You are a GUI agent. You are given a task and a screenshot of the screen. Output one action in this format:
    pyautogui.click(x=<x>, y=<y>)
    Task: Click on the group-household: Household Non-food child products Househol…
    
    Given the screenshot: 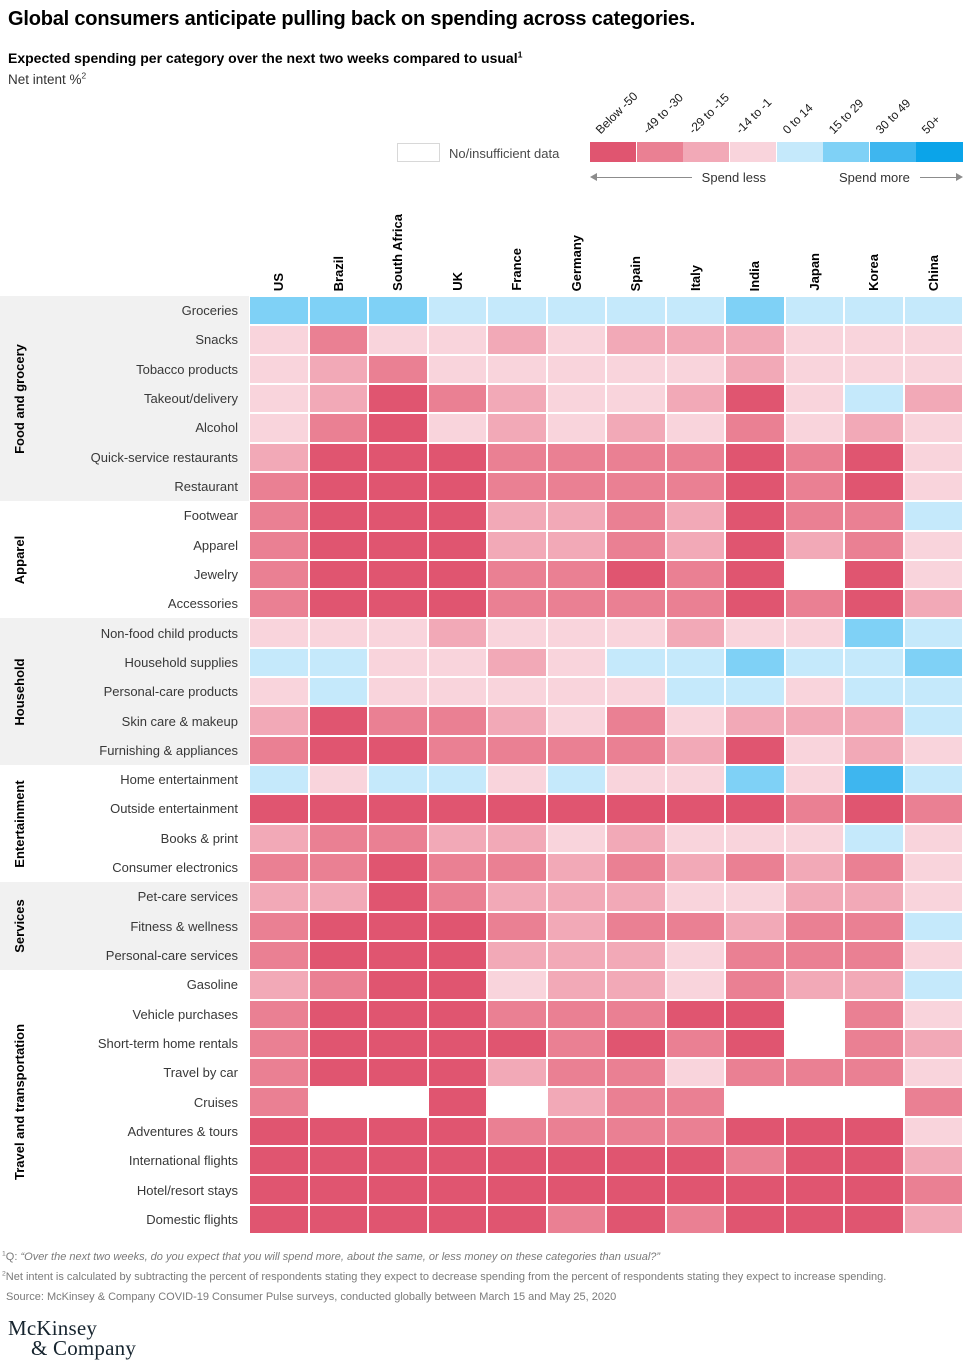 What is the action you would take?
    pyautogui.click(x=481, y=691)
    